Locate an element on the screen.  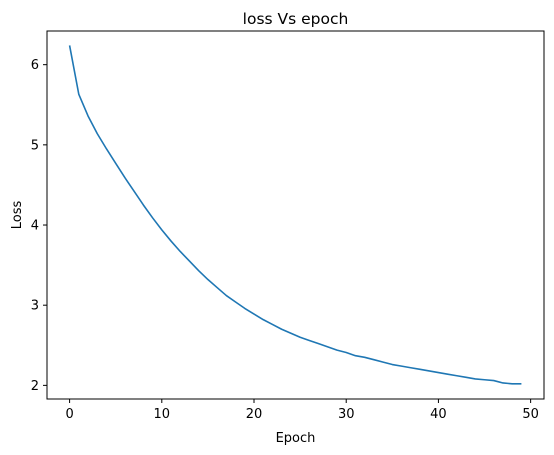
y-tick-label: 4 is located at coordinates (35, 226).